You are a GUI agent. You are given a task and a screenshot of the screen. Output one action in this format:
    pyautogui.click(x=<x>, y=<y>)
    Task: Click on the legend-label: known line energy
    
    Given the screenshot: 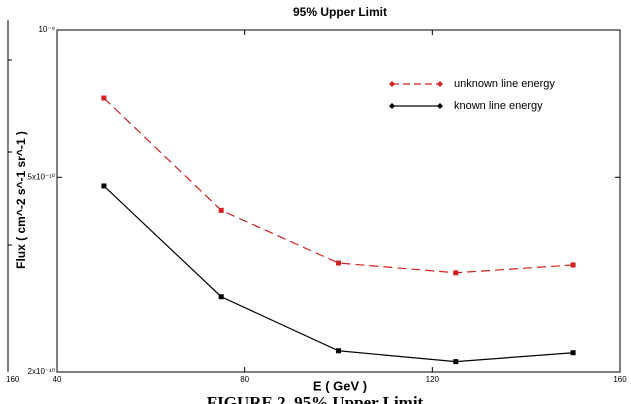 What is the action you would take?
    pyautogui.click(x=498, y=106)
    